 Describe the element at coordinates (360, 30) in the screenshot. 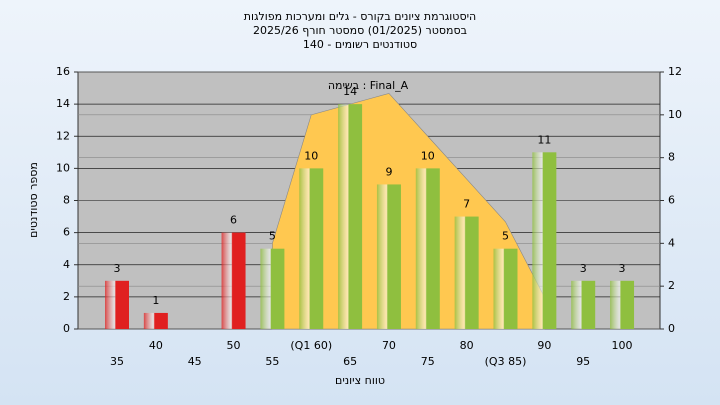

I see `chart-subtitle: בסמסטר (01/2025) סמסטר חורף 2025/26` at that location.